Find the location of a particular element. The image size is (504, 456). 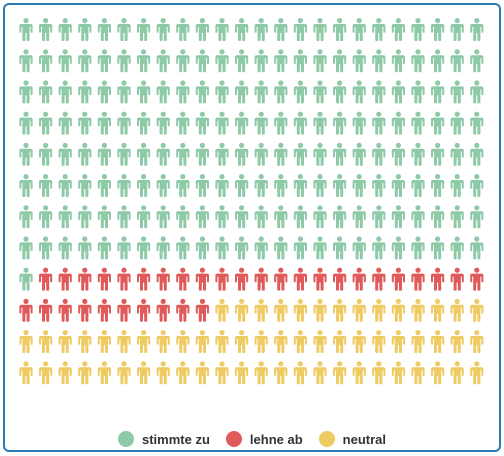

legend-label-neutral: neutral is located at coordinates (364, 439).